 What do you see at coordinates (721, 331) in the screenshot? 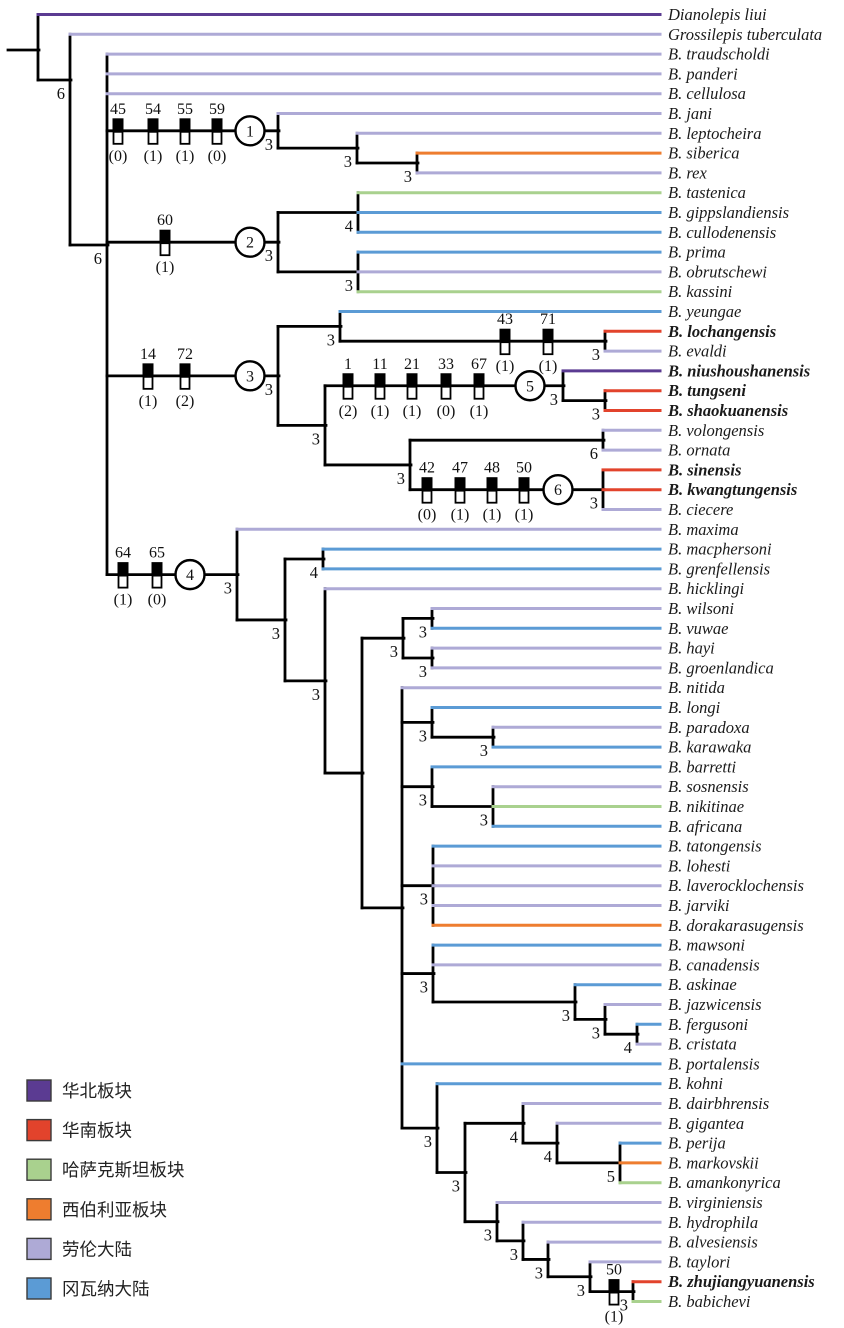
I see `taxon-label: B. lochangensis` at bounding box center [721, 331].